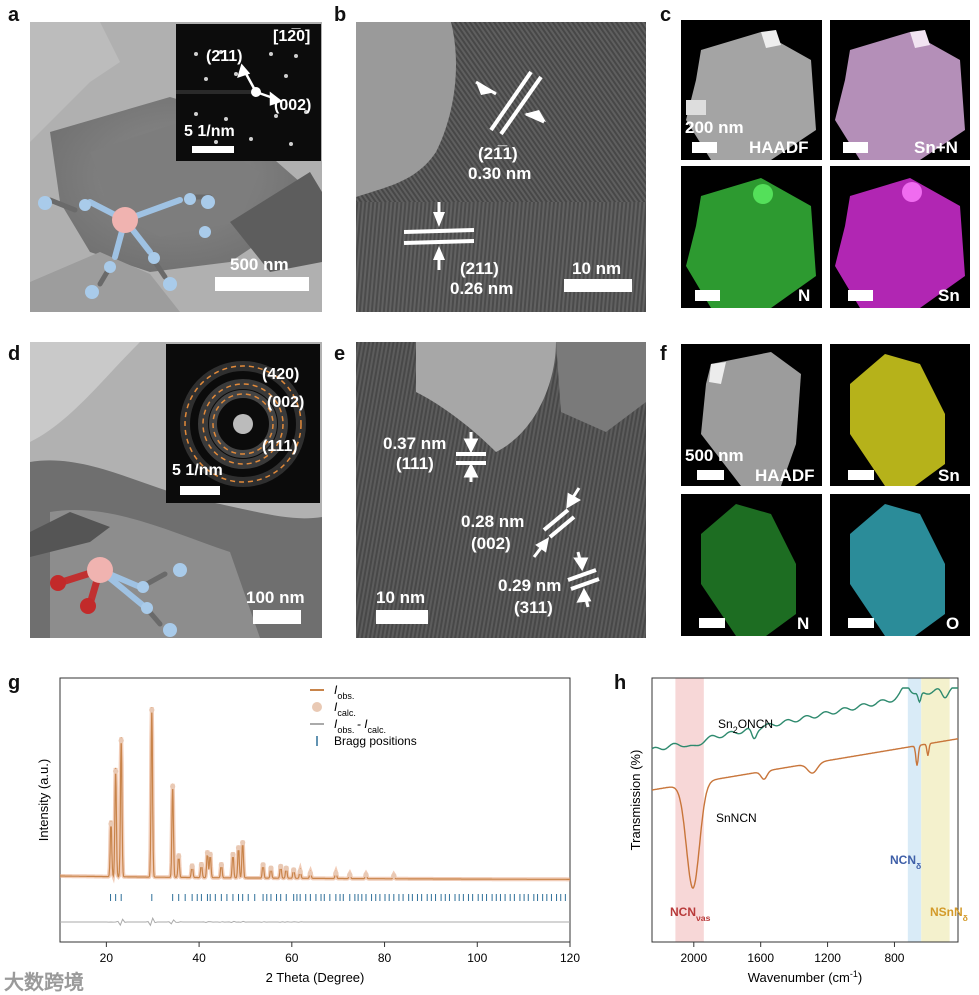  Describe the element at coordinates (415, 463) in the screenshot. I see `fringe1-i-e: (111)` at that location.